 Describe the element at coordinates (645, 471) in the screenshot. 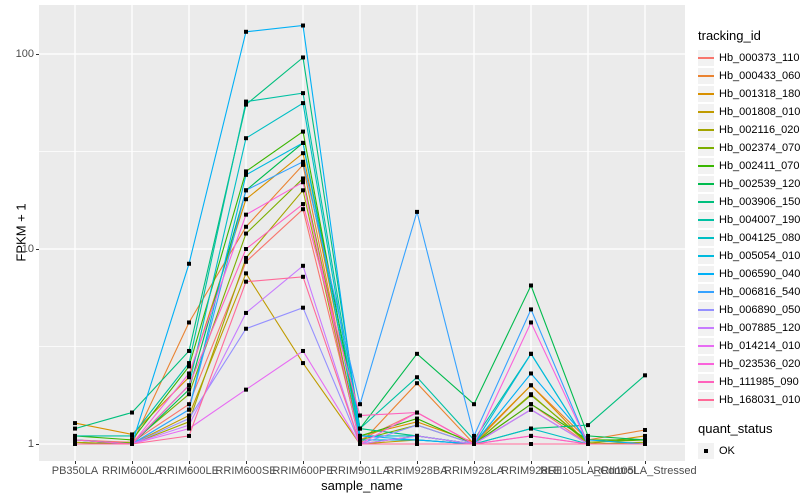

I see `x-tick-label-RRII105LA_Stressed: RRII105LA_Stressed` at that location.